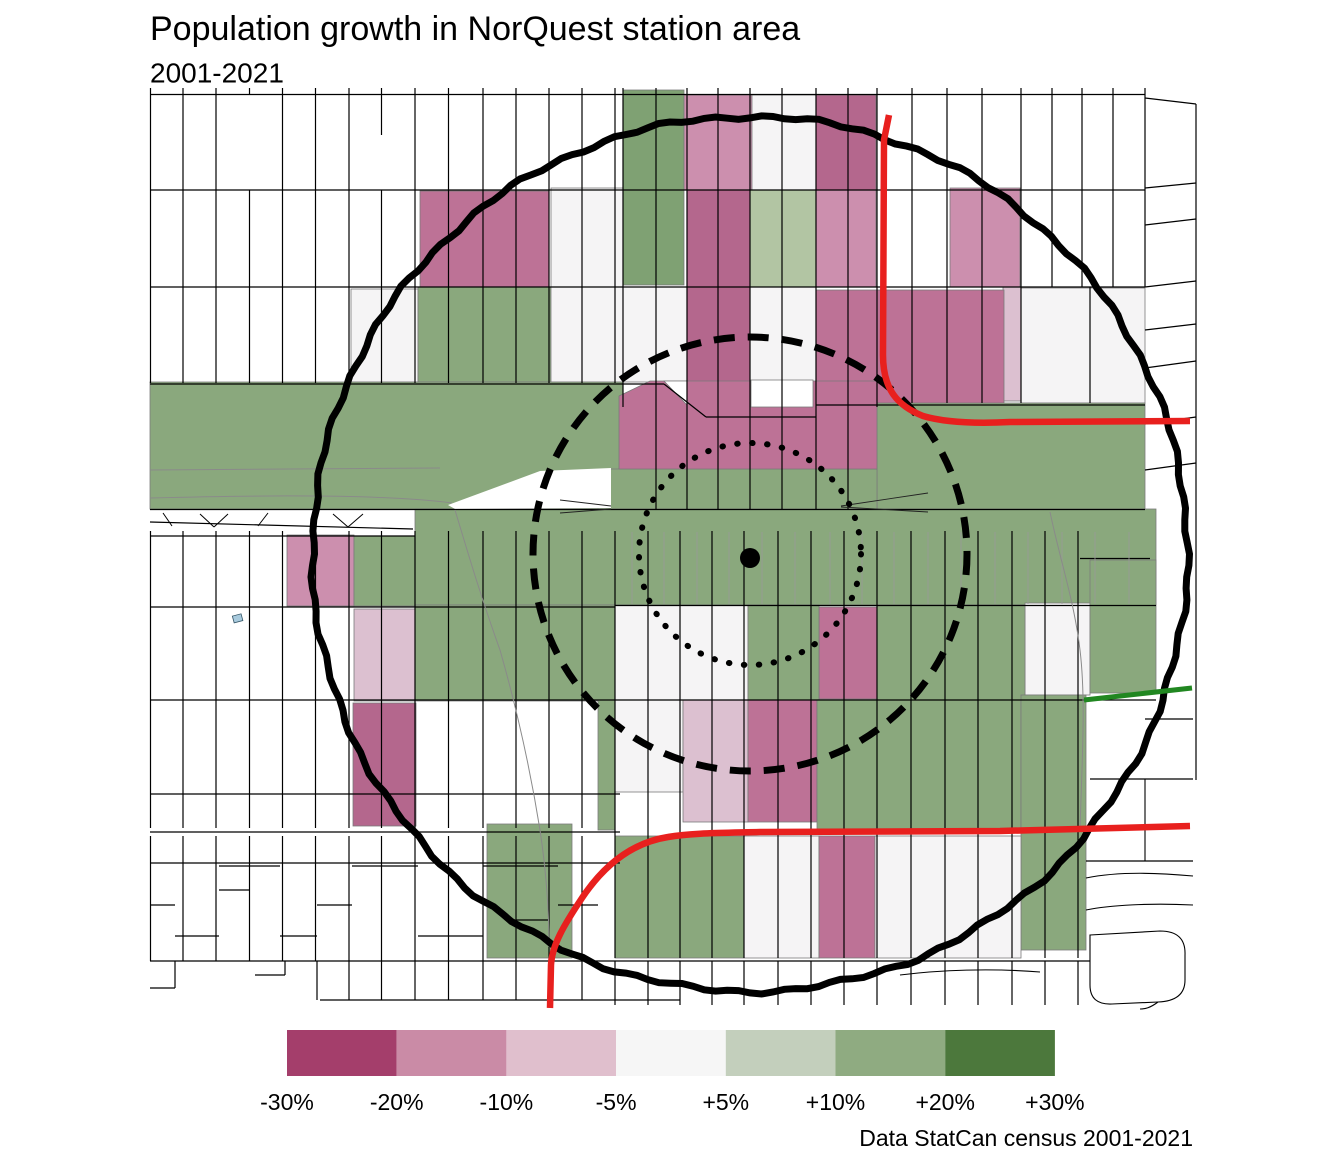 The height and width of the screenshot is (1152, 1344). Describe the element at coordinates (944, 1102) in the screenshot. I see `svg-text: +20%` at that location.